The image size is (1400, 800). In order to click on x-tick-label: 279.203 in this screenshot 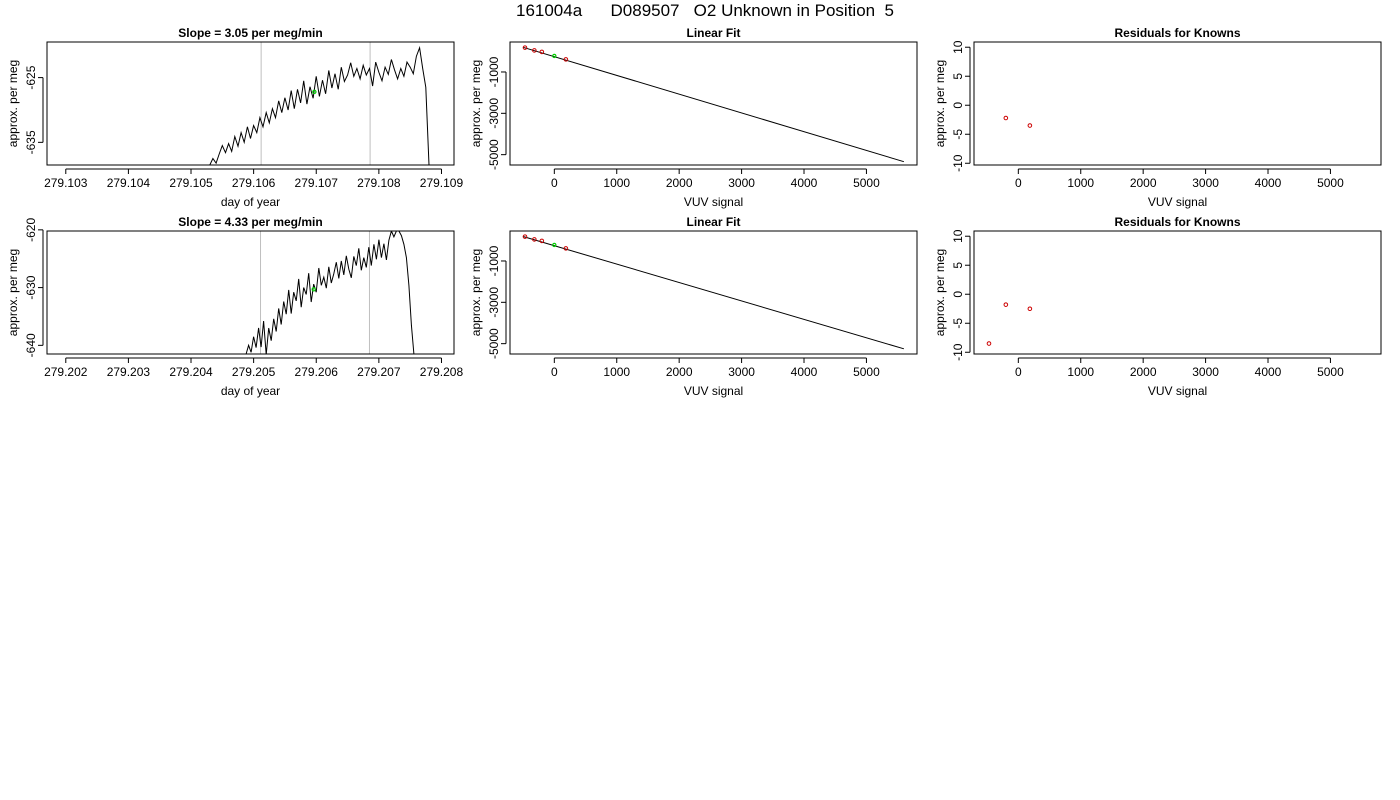, I will do `click(129, 372)`.